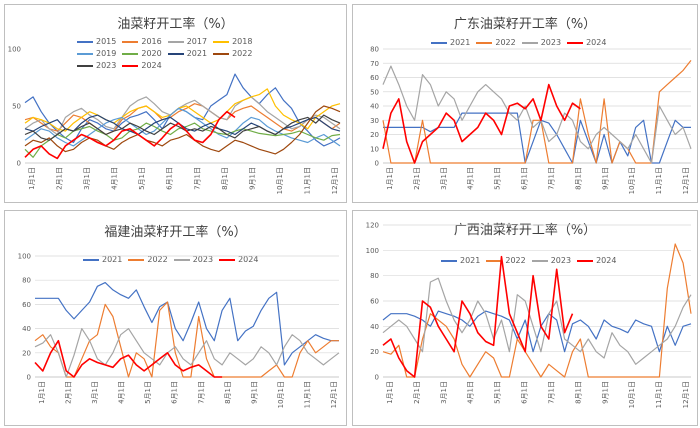 The image size is (700, 428). I want to click on legend-label: 2018, so click(242, 41).